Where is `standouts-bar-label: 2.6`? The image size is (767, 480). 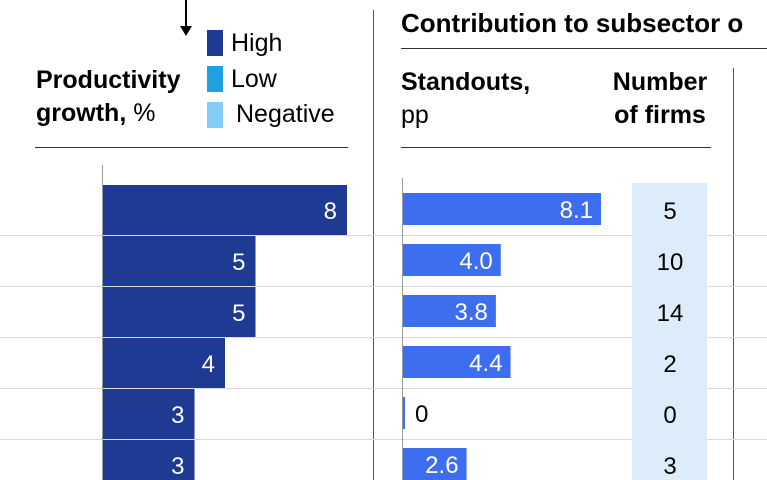 standouts-bar-label: 2.6 is located at coordinates (441, 465).